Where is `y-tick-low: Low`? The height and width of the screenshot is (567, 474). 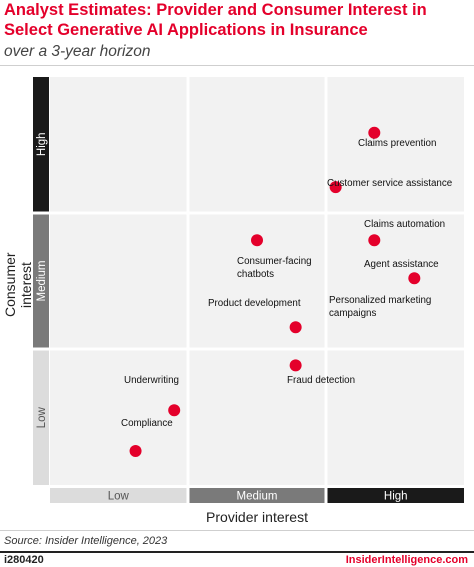 y-tick-low: Low is located at coordinates (42, 418).